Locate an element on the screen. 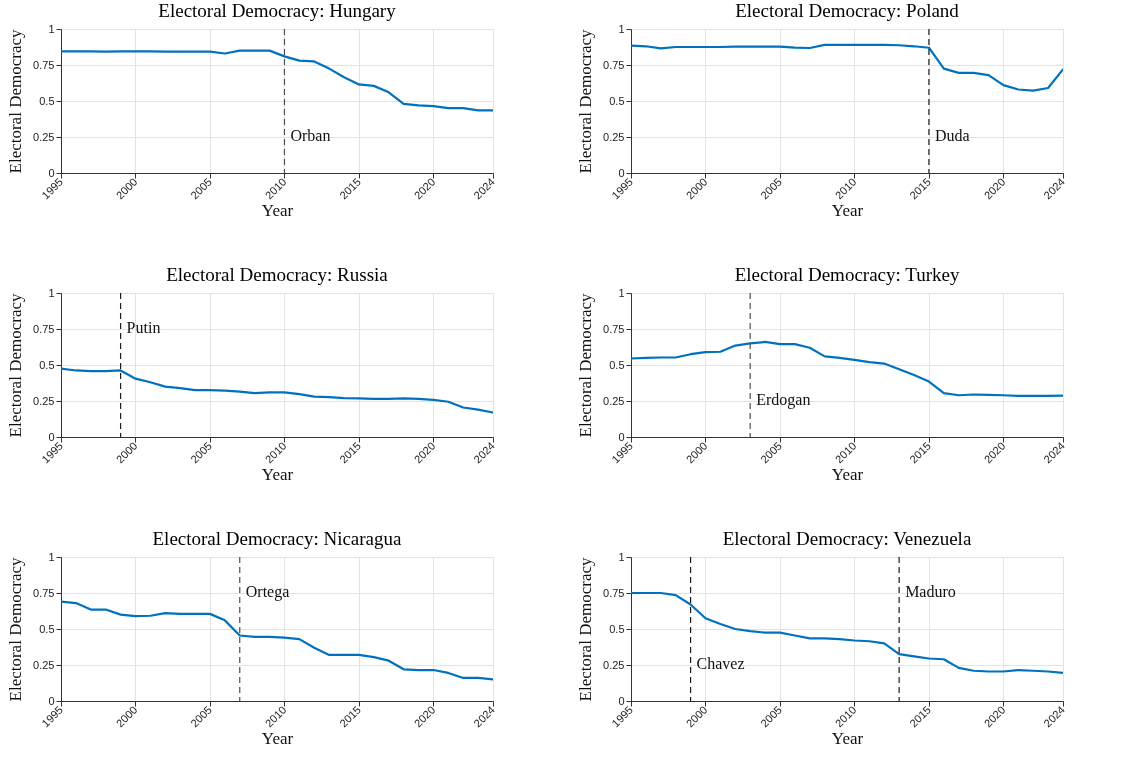 This screenshot has height=763, width=1135. ref-line-label: Putin is located at coordinates (143, 327).